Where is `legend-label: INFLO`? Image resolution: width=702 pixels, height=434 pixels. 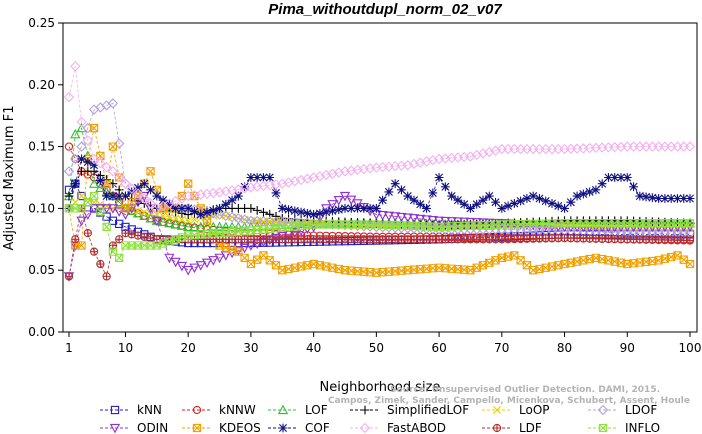
legend-label: INFLO is located at coordinates (642, 427).